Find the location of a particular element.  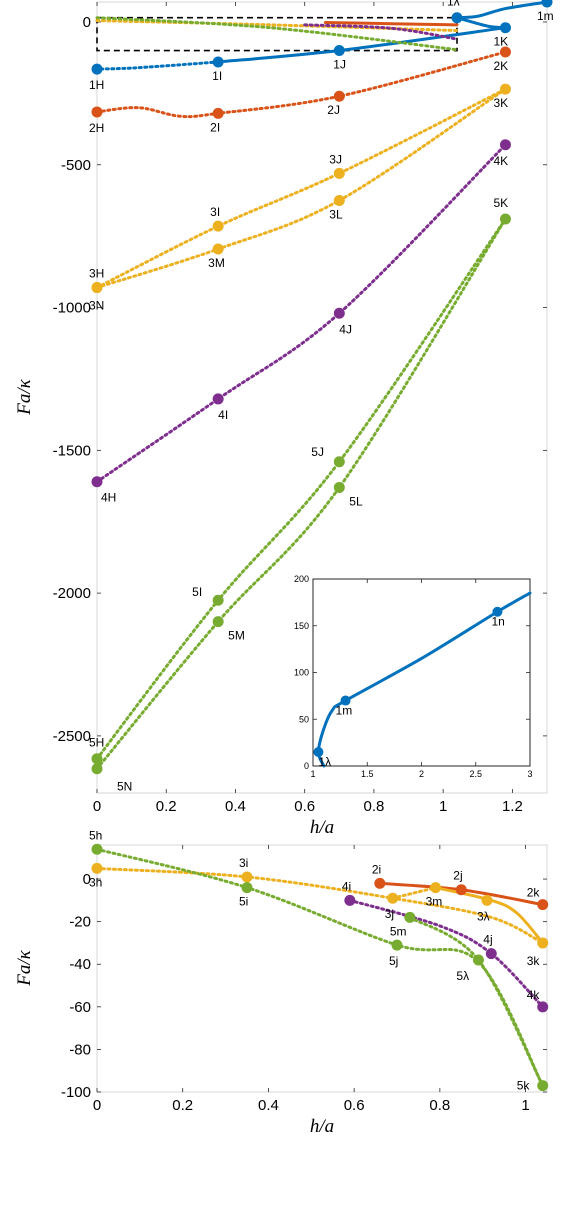

point-label: 2I is located at coordinates (215, 127).